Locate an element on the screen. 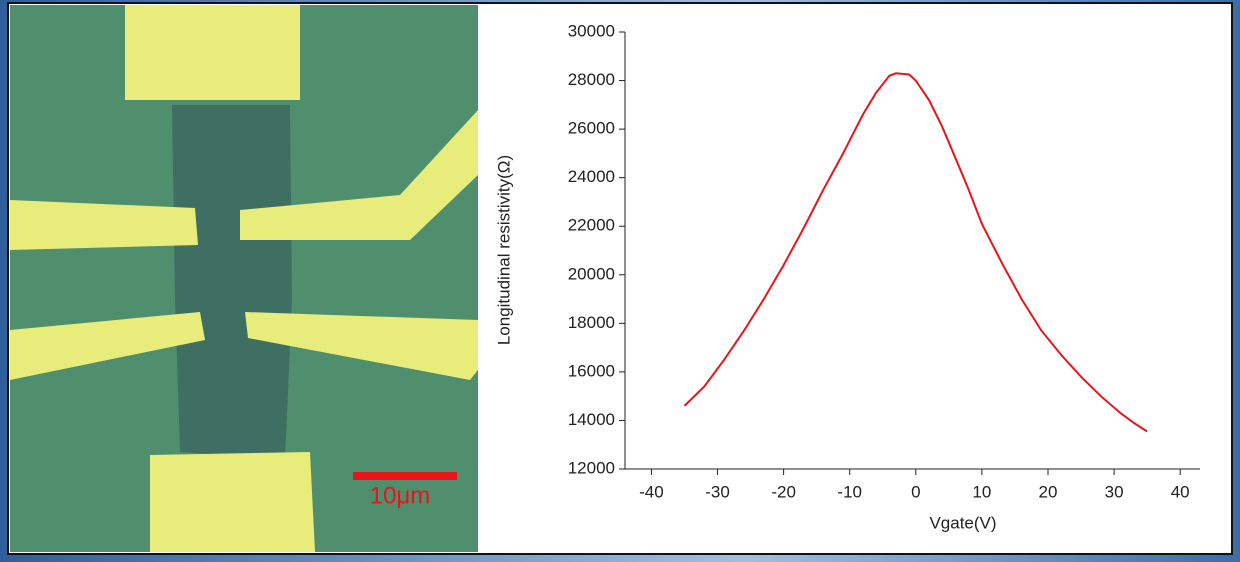 This screenshot has height=562, width=1240. y-axis-label: Longitudinal resistivity(Ω) is located at coordinates (503, 250).